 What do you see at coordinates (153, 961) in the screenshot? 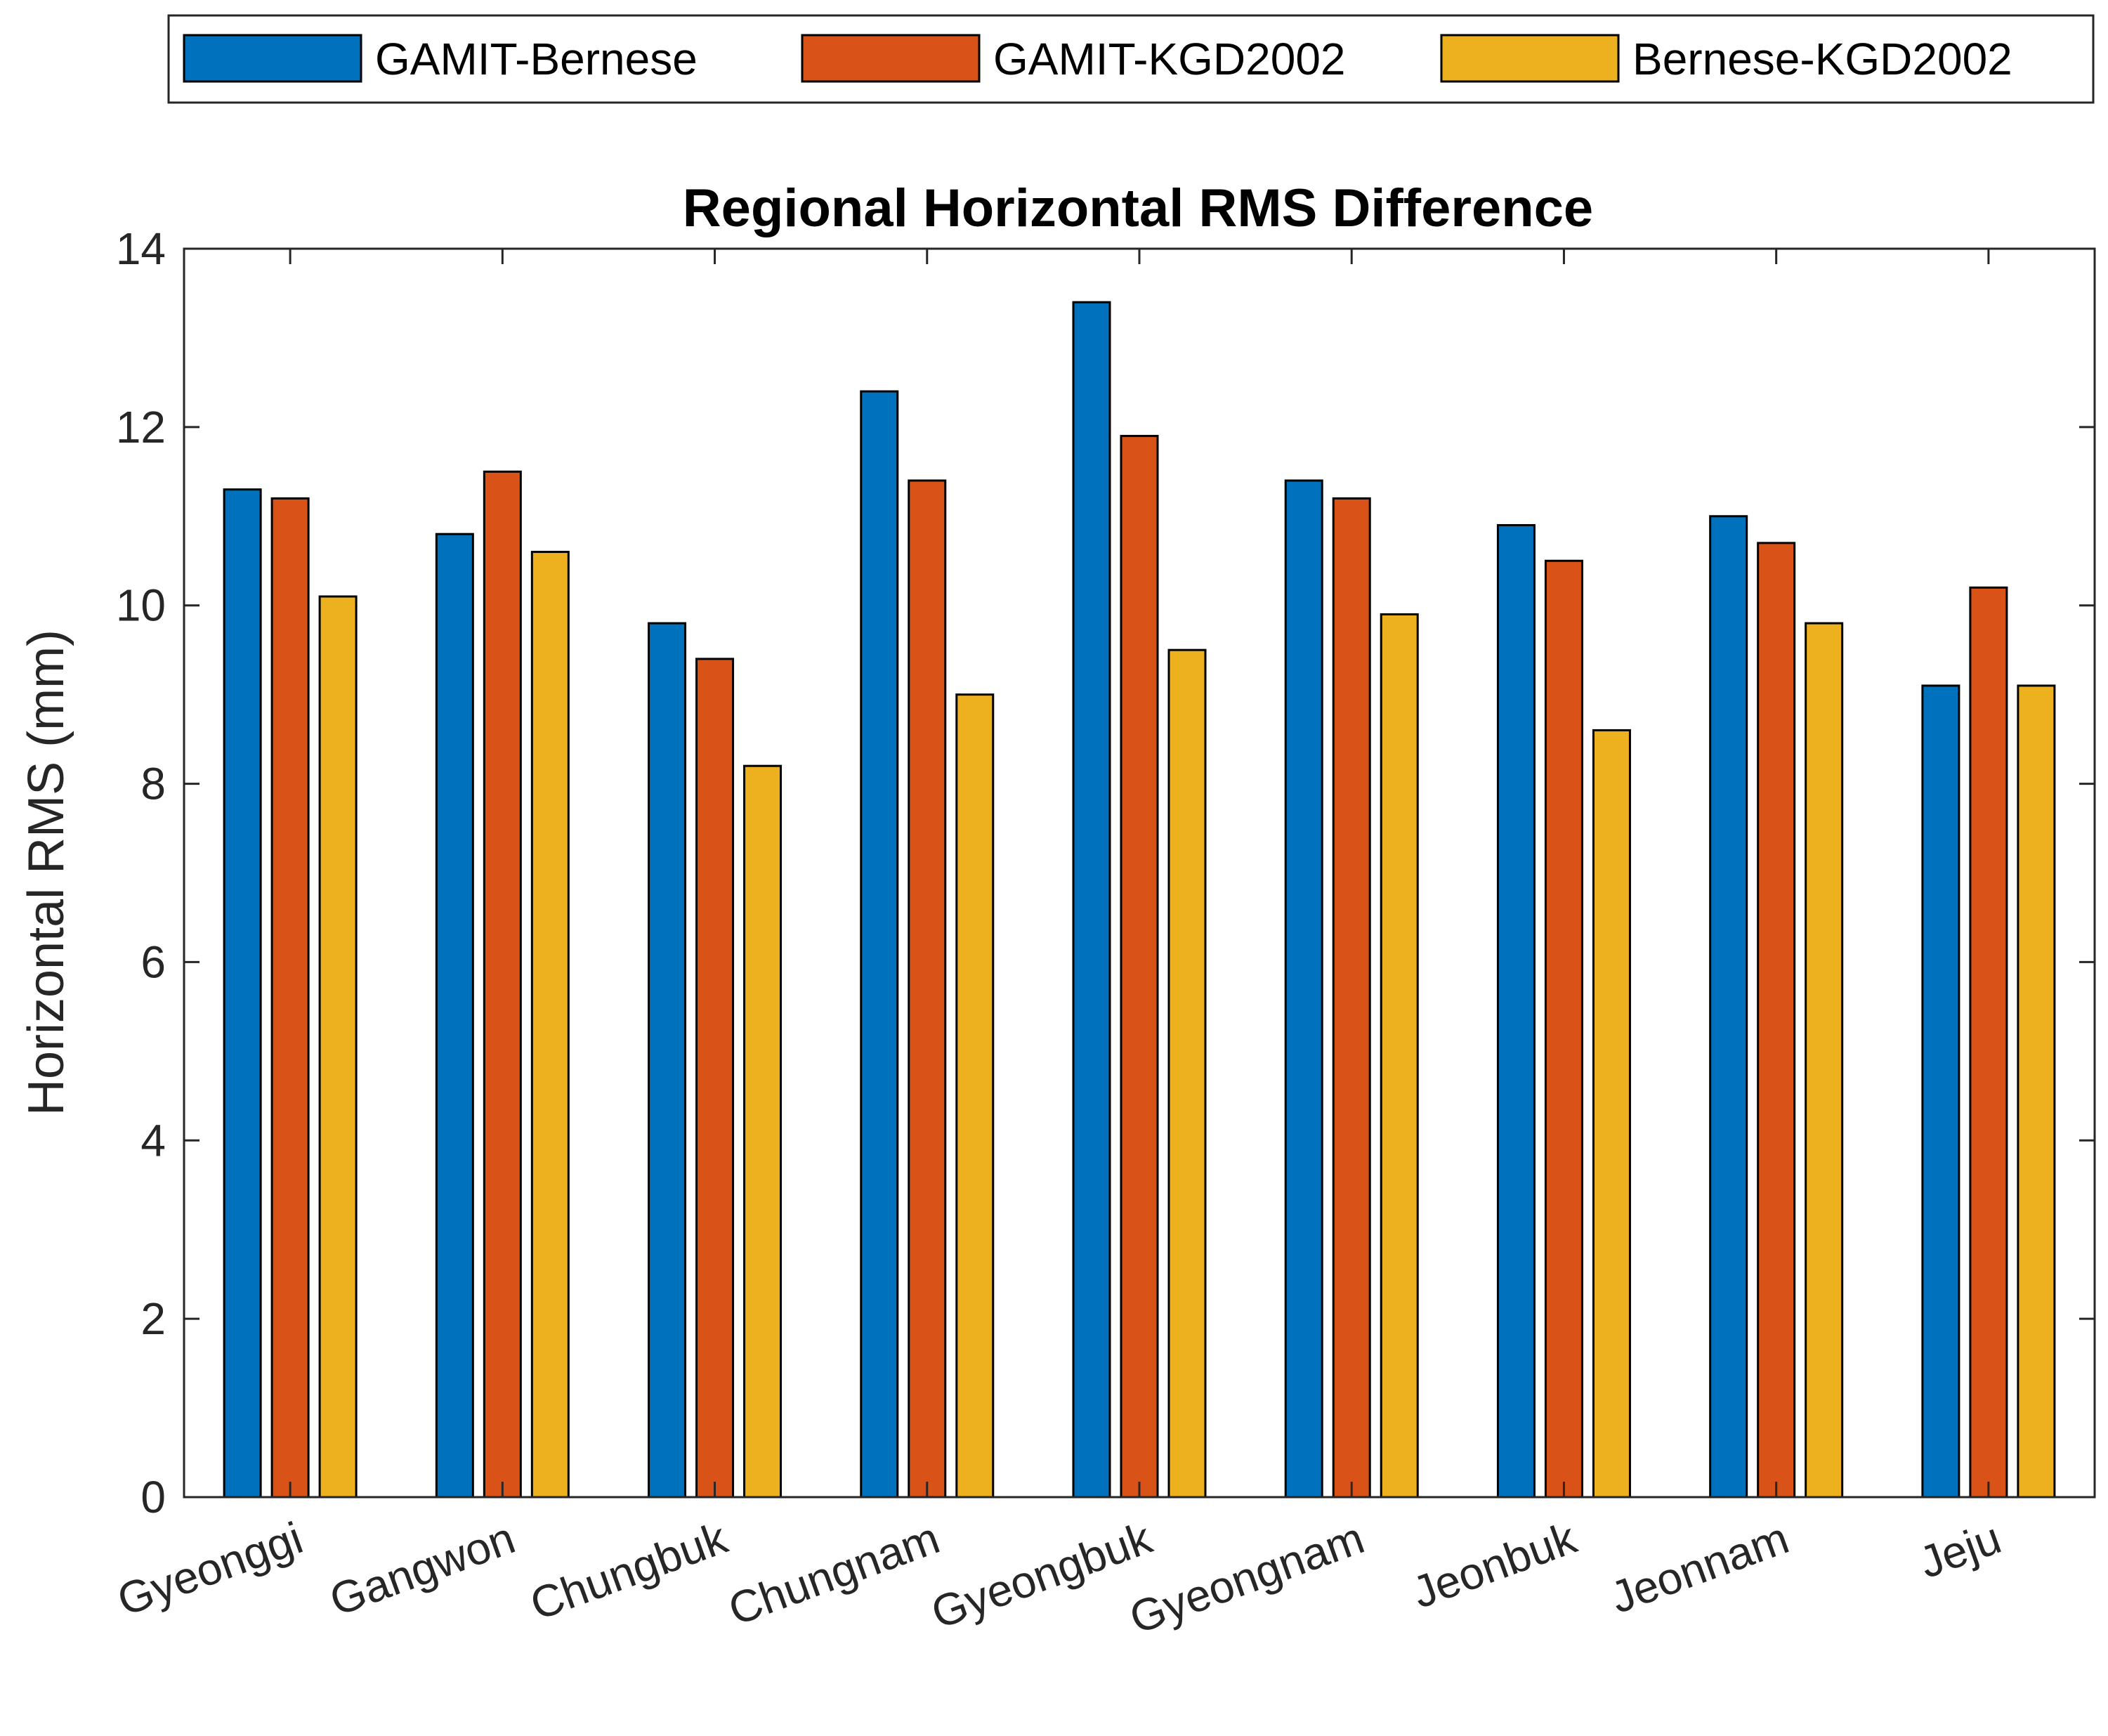
I see `y-tick-label: 6` at bounding box center [153, 961].